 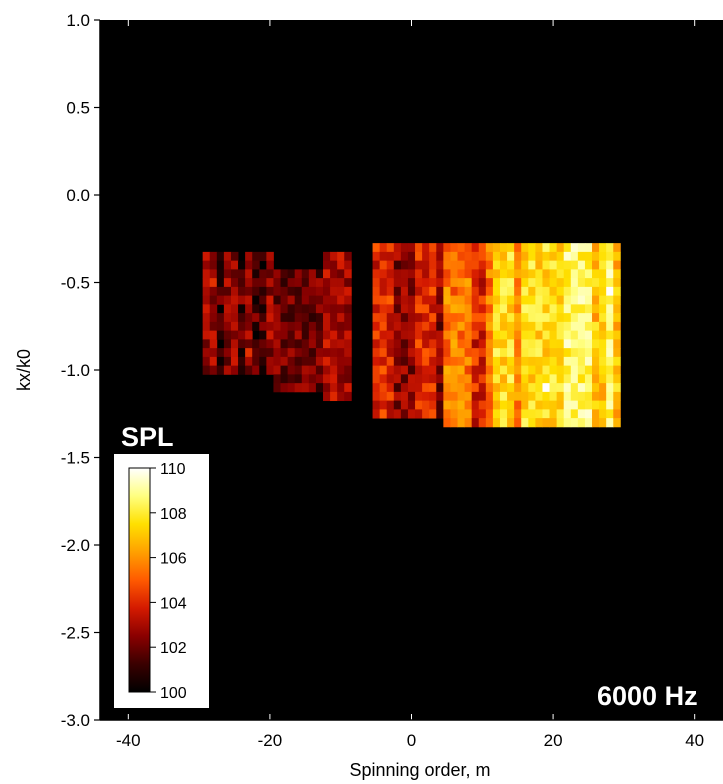 What do you see at coordinates (161, 581) in the screenshot?
I see `colorbar-panel` at bounding box center [161, 581].